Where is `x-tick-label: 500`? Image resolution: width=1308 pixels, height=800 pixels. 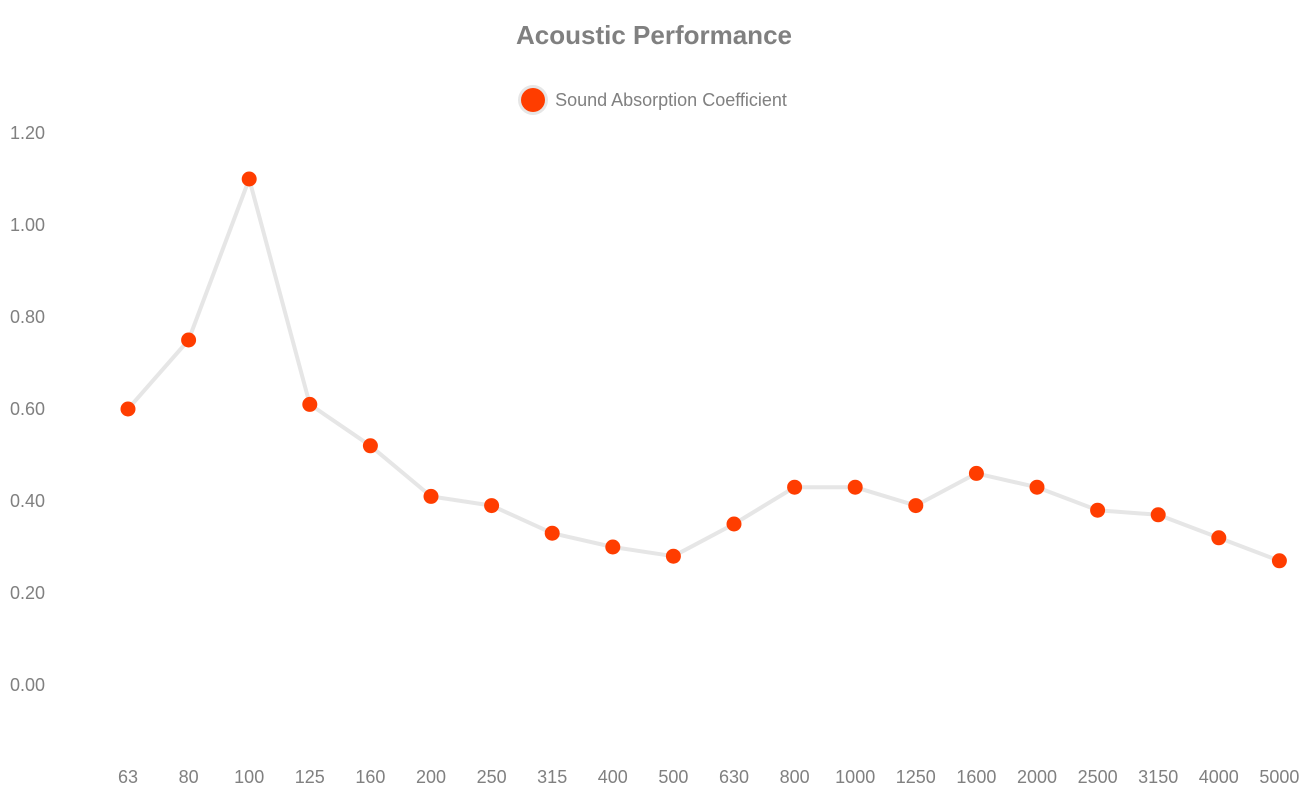 x-tick-label: 500 is located at coordinates (673, 777).